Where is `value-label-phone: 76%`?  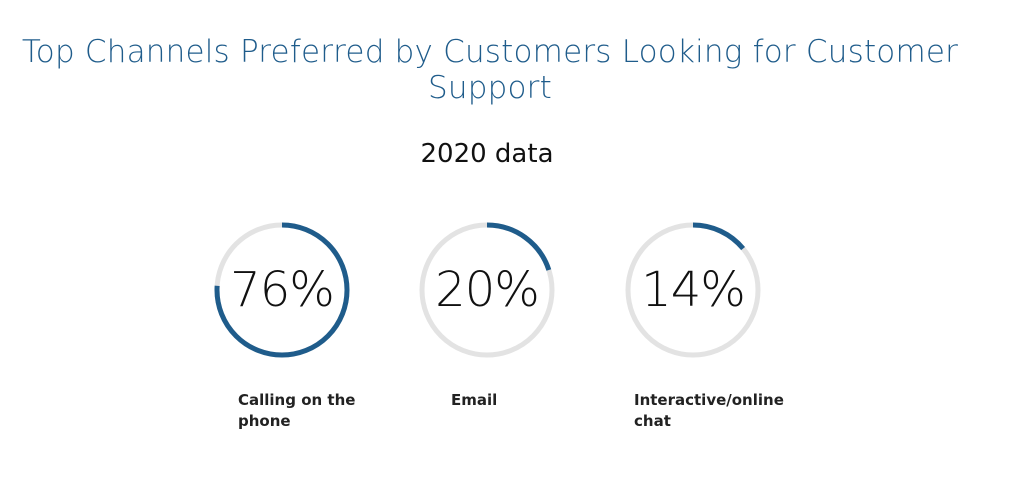 value-label-phone: 76% is located at coordinates (282, 290).